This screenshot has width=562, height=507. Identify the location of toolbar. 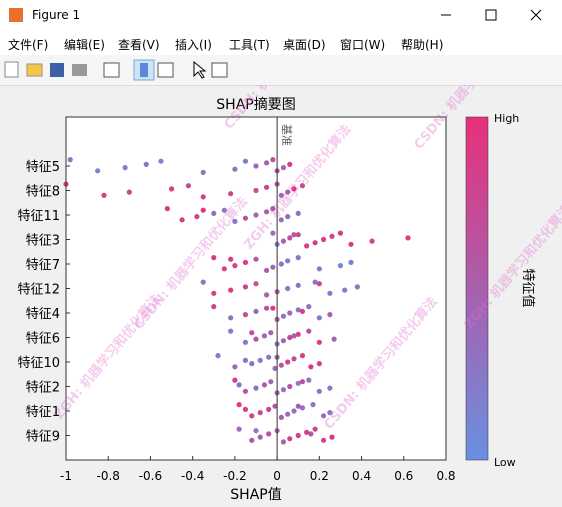
(281, 70).